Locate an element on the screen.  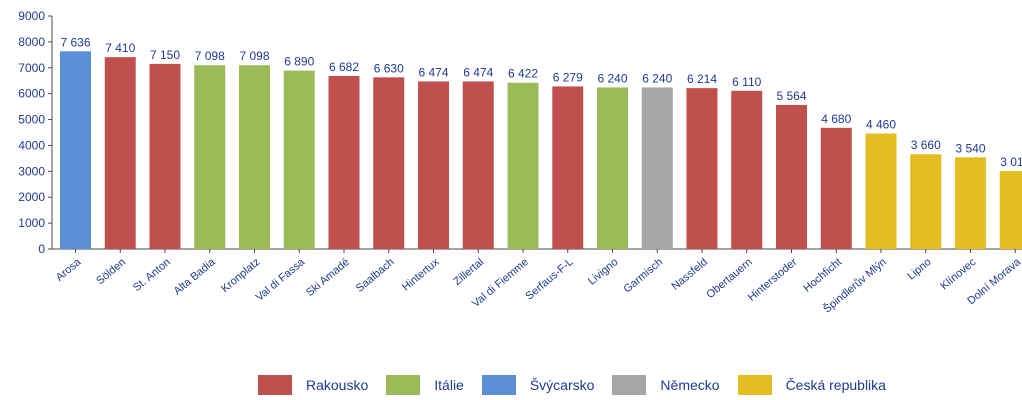
category-label: Kronplatz is located at coordinates (240, 275).